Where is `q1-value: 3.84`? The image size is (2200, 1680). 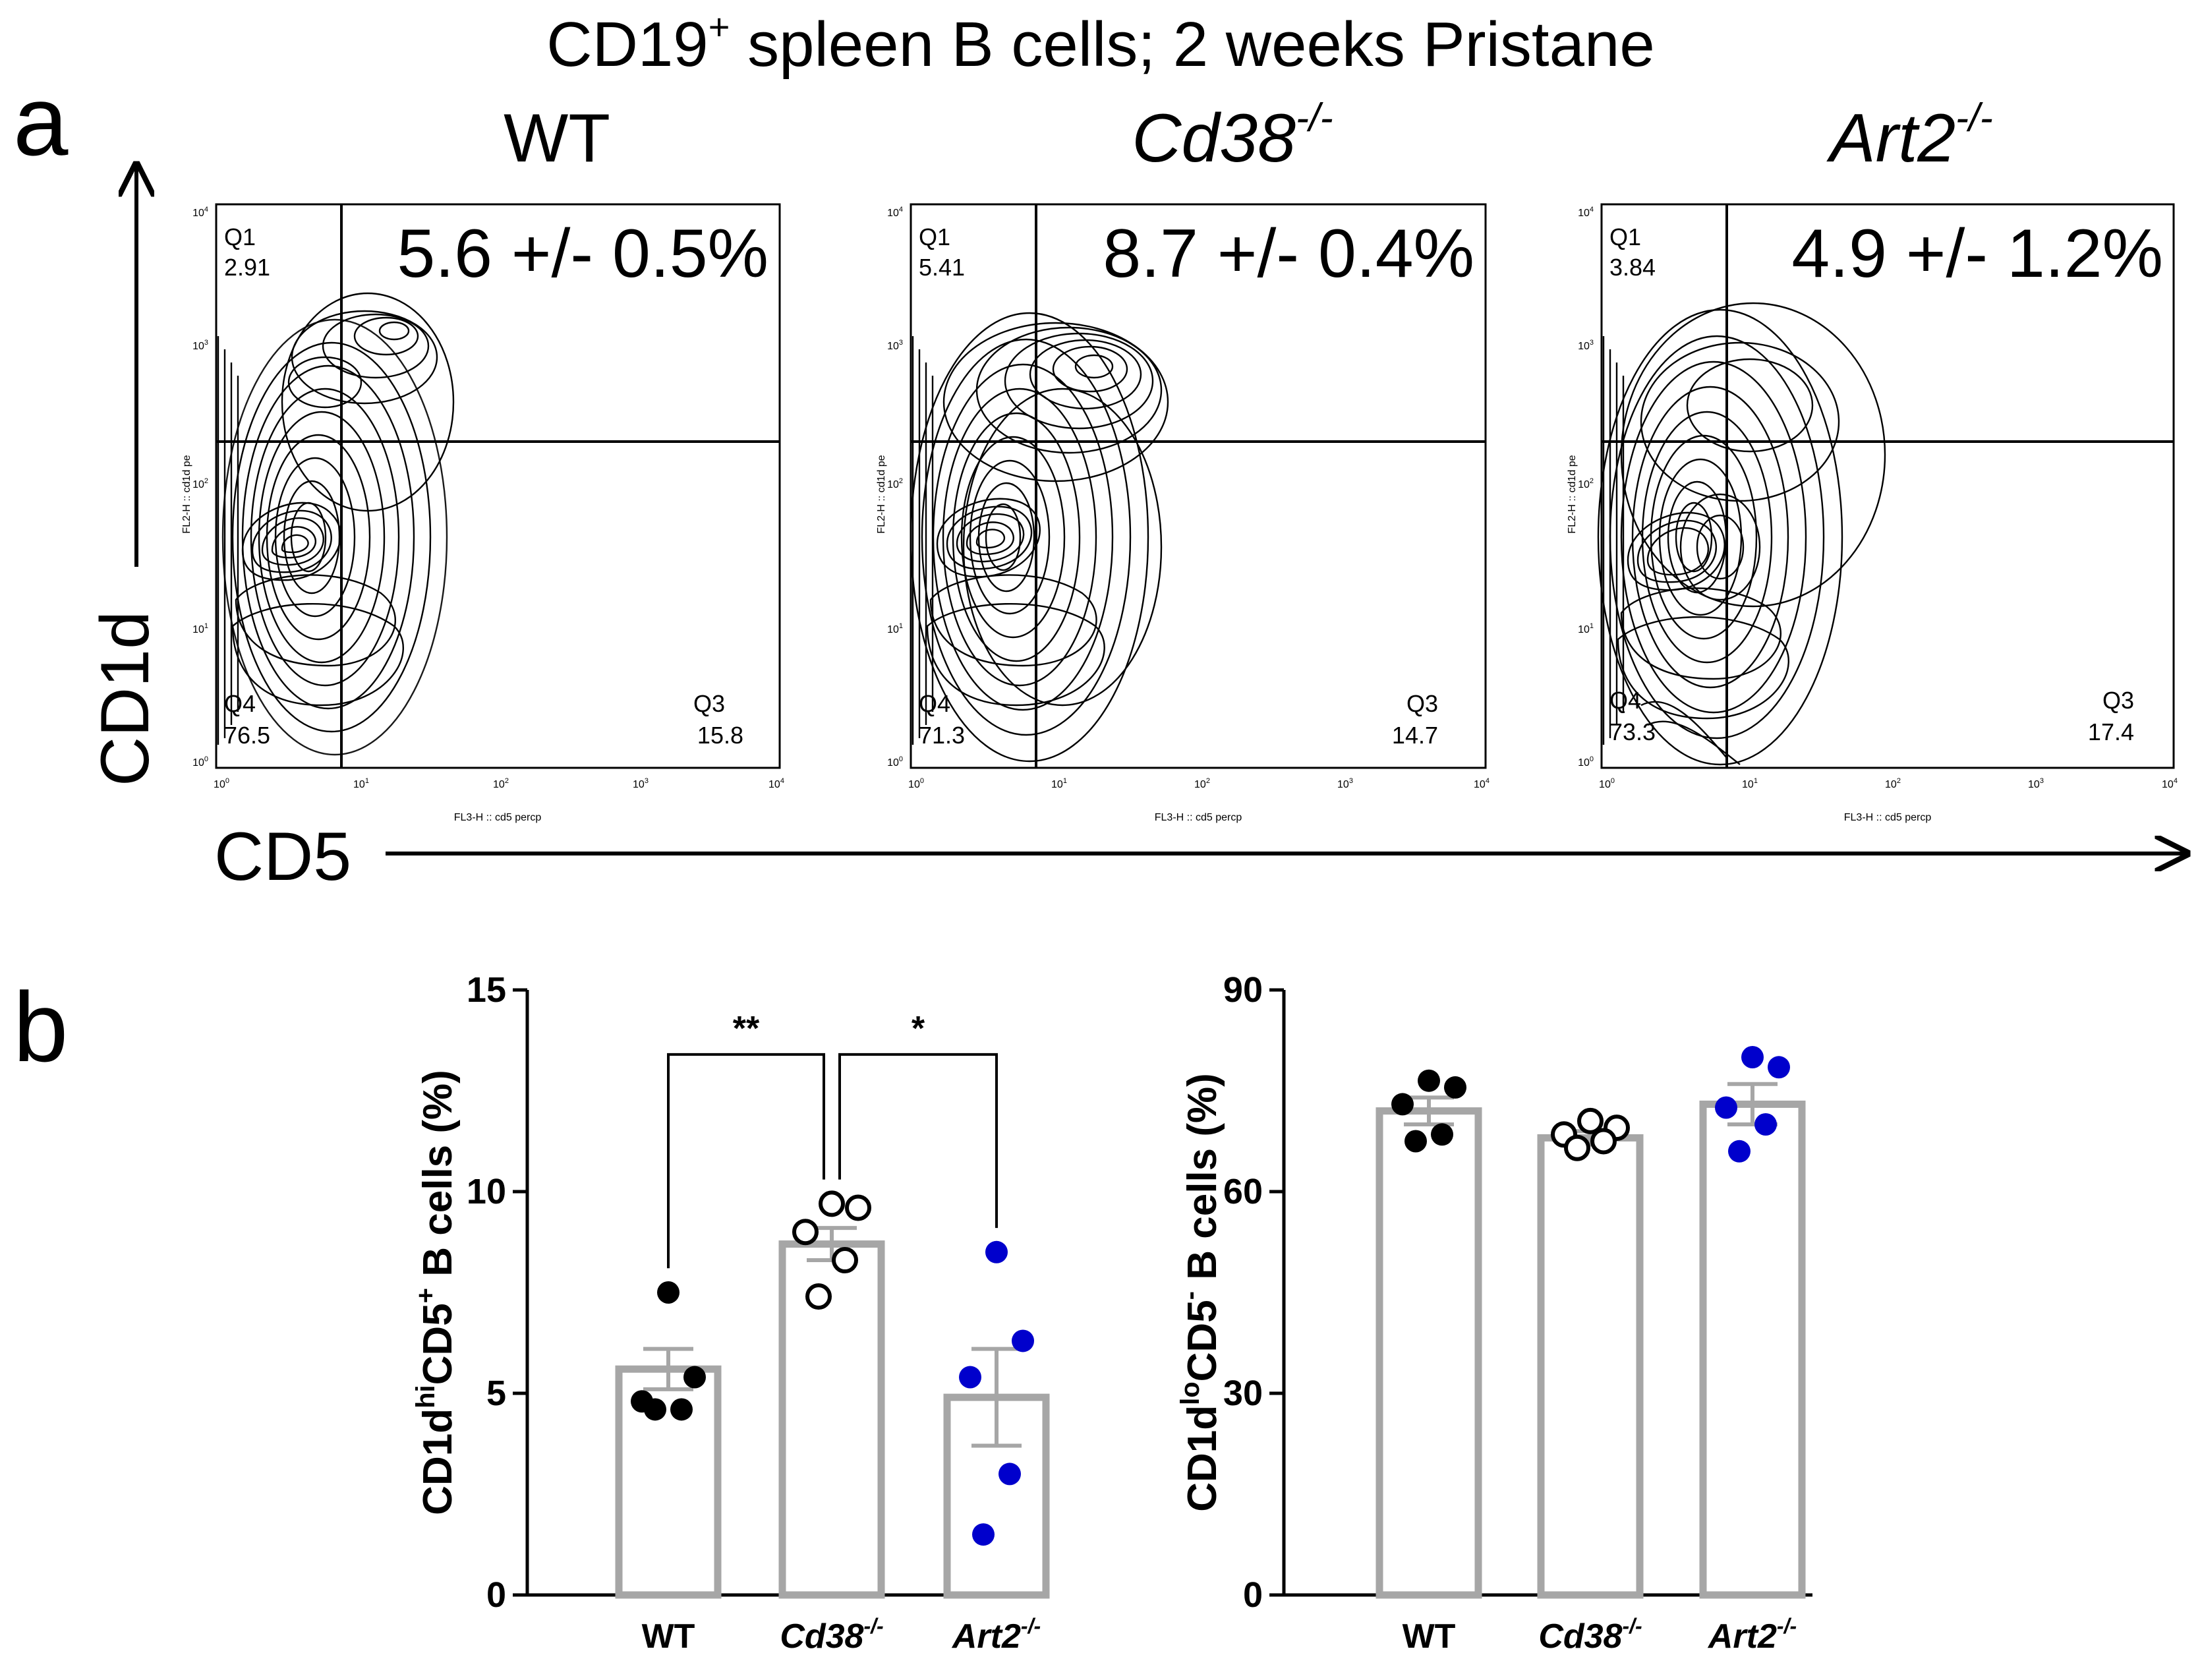 q1-value: 3.84 is located at coordinates (1632, 267).